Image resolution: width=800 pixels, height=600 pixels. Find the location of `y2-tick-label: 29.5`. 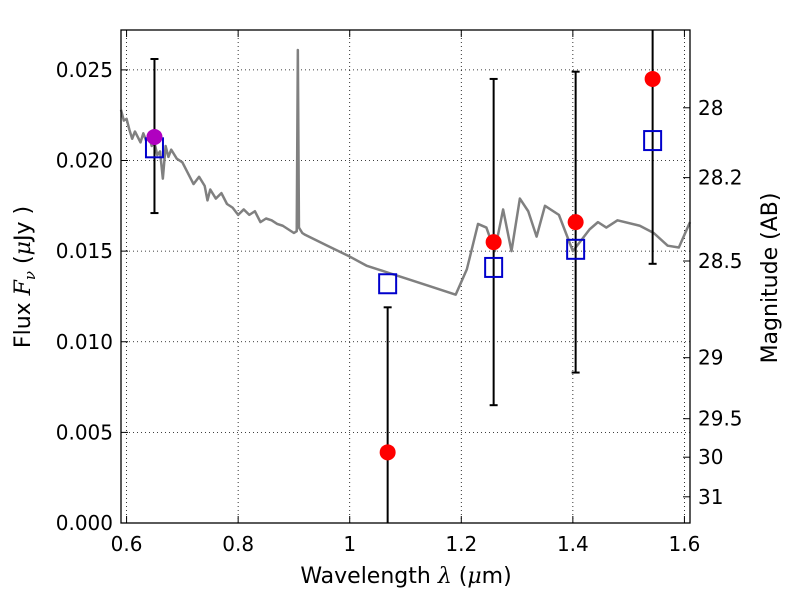

y2-tick-label: 29.5 is located at coordinates (720, 419).